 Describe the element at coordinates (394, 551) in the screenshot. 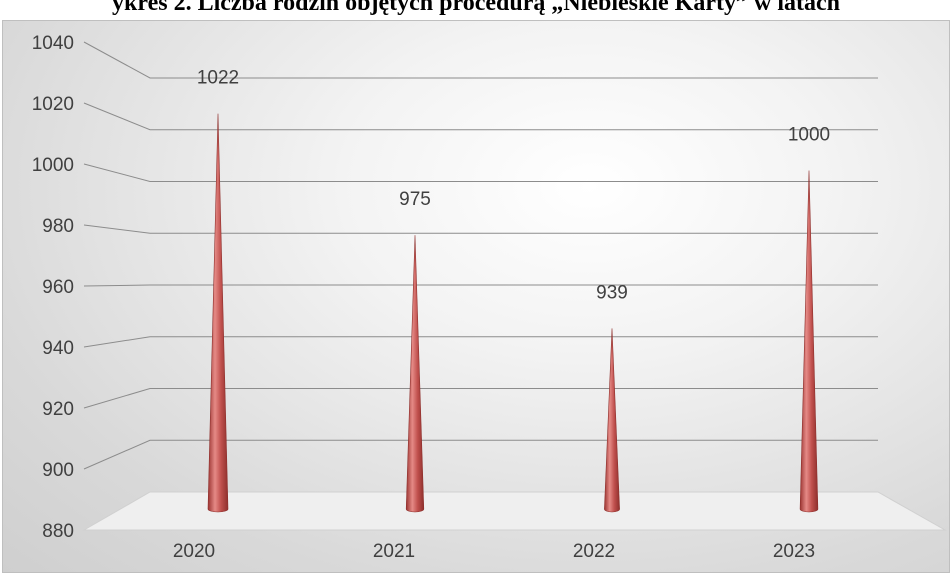

I see `x-tick-label: 2021` at that location.